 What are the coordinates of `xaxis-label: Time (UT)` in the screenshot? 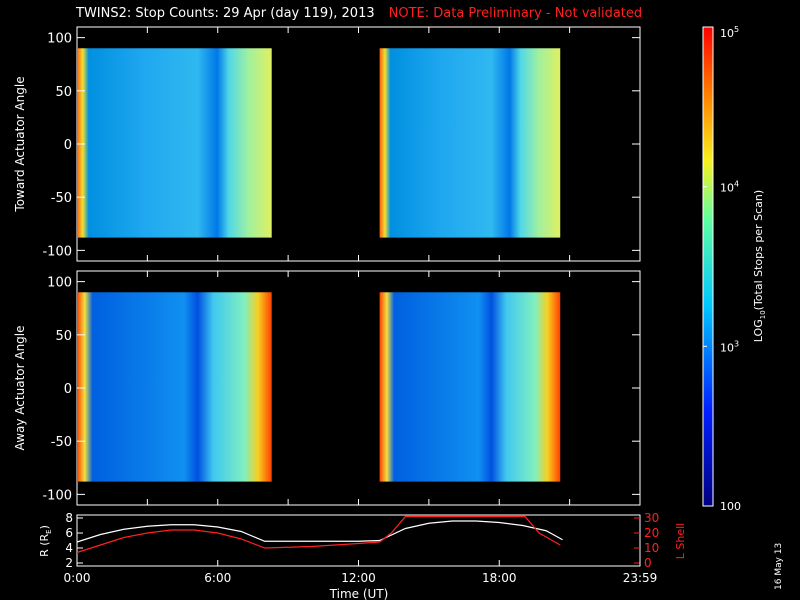 It's located at (359, 593).